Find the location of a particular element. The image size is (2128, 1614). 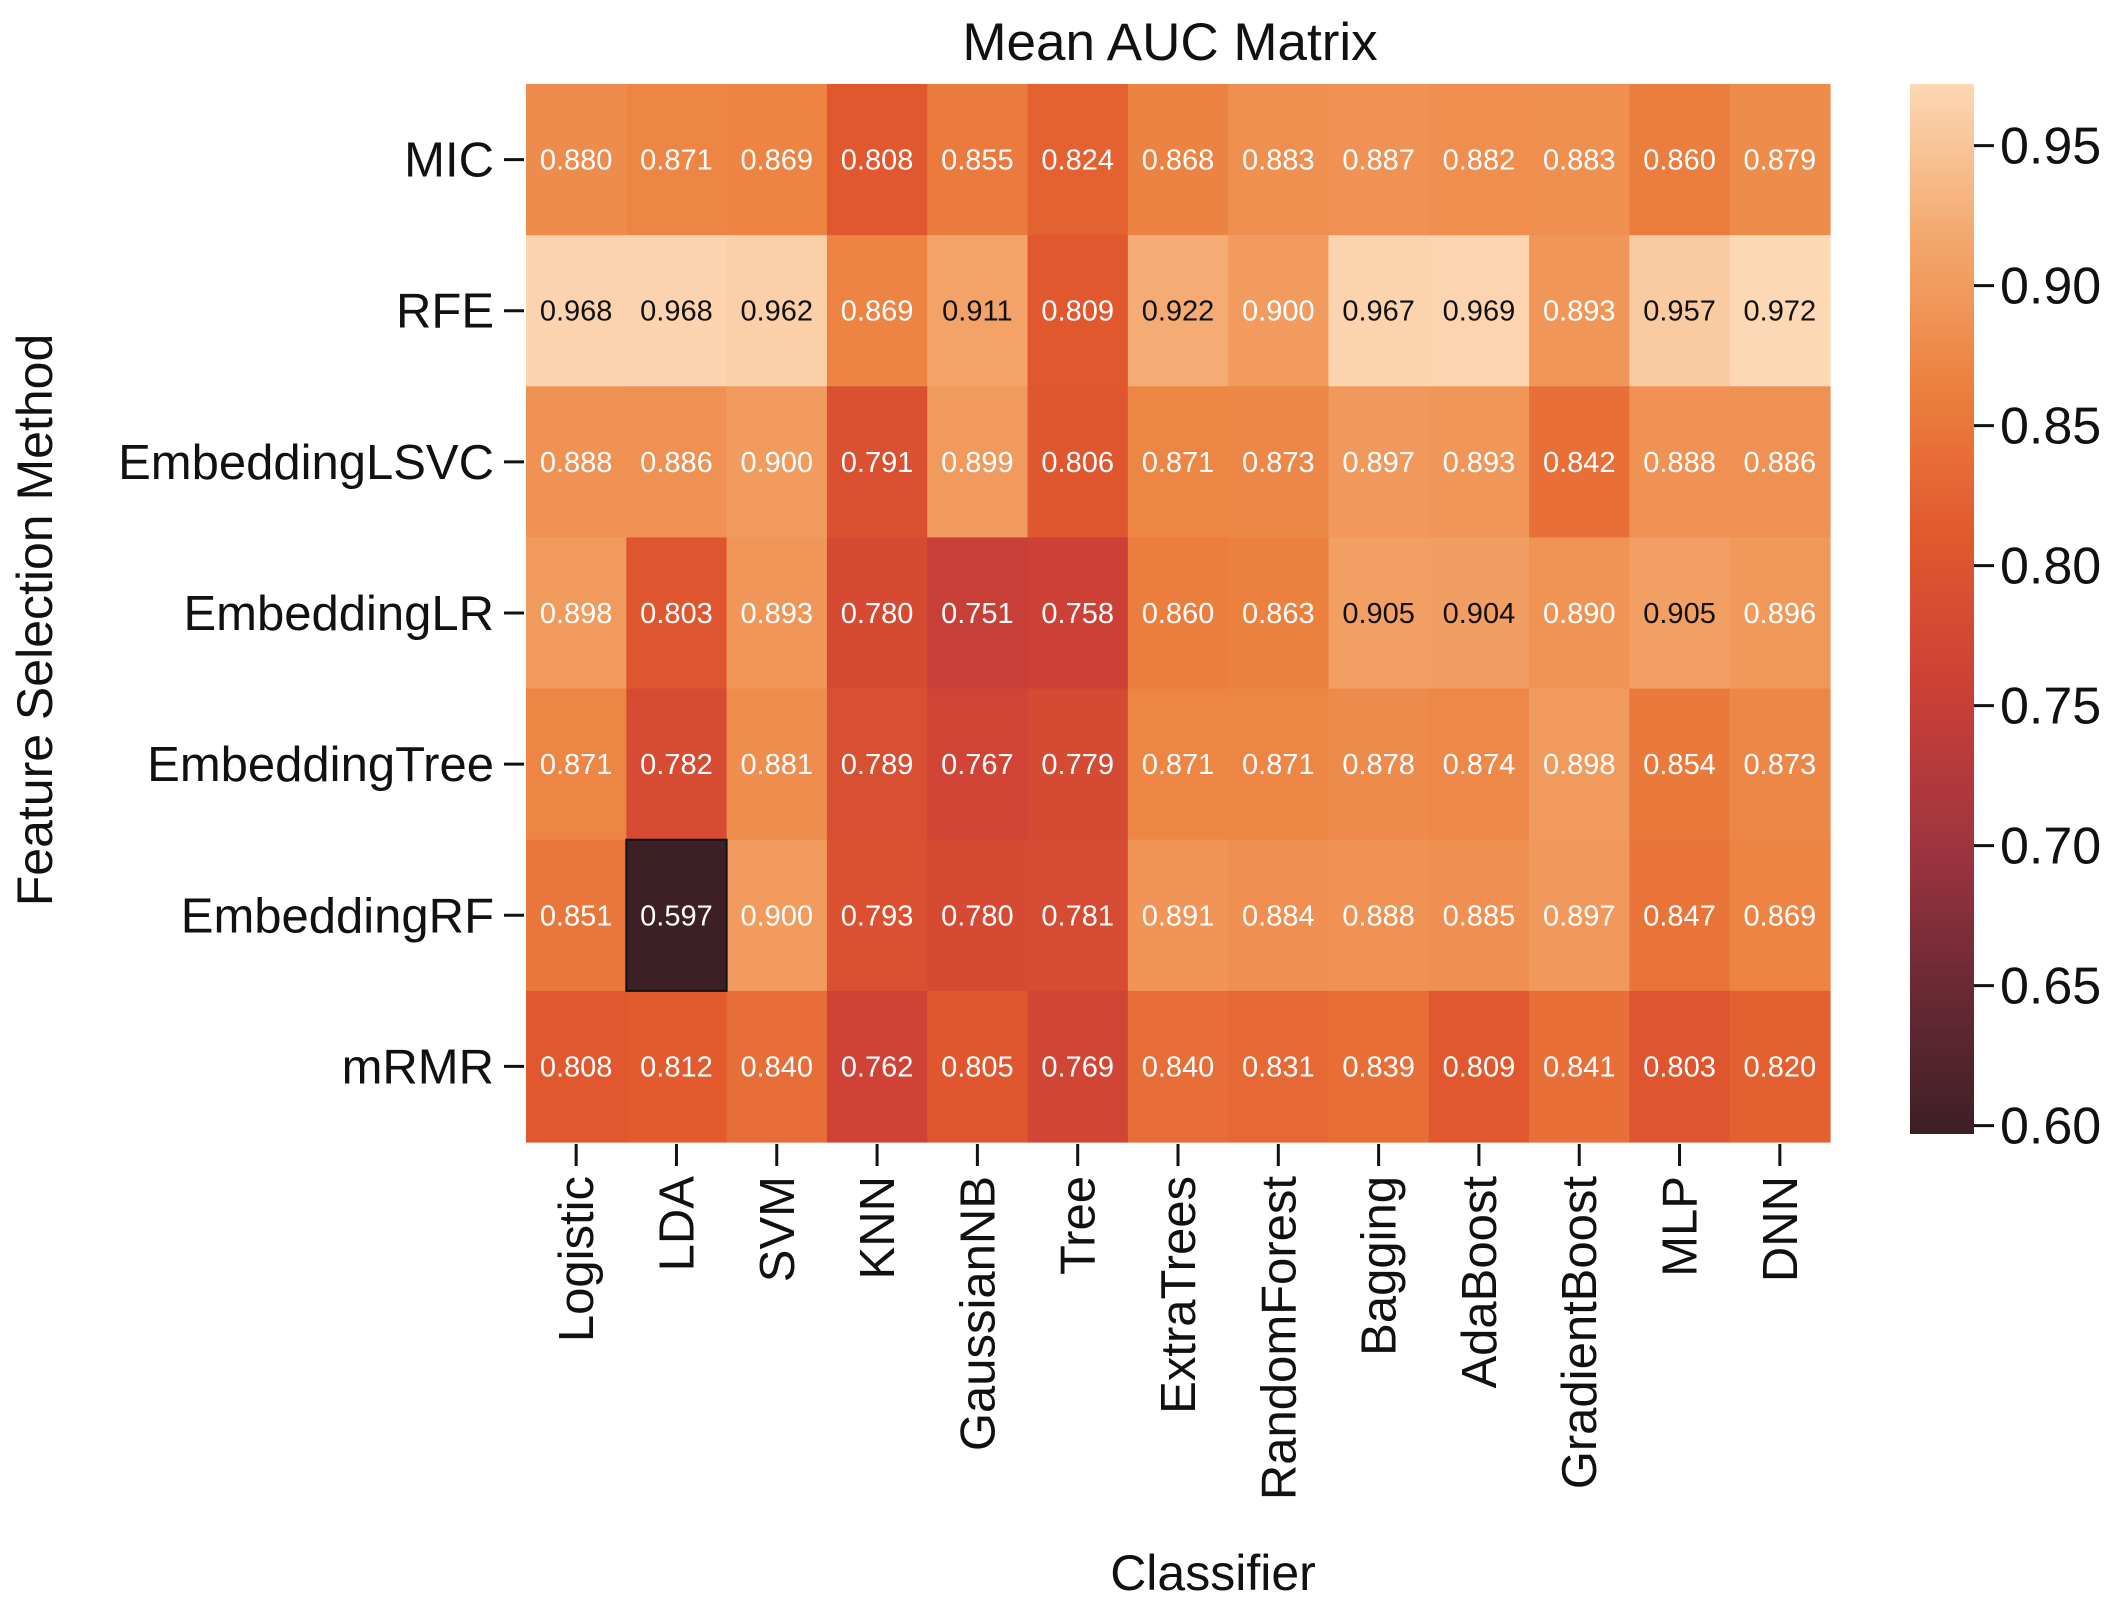

cell-value-label: 0.886 is located at coordinates (1780, 463).